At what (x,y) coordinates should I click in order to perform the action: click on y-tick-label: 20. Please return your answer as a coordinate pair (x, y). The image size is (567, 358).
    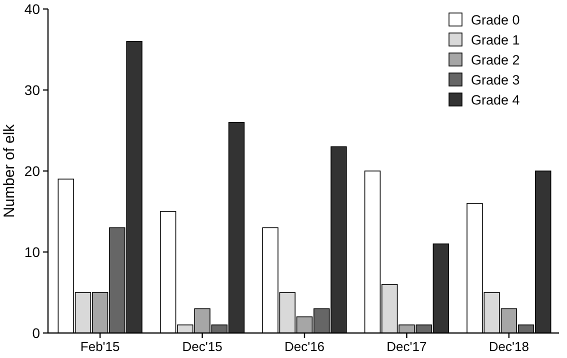
    Looking at the image, I should click on (32, 170).